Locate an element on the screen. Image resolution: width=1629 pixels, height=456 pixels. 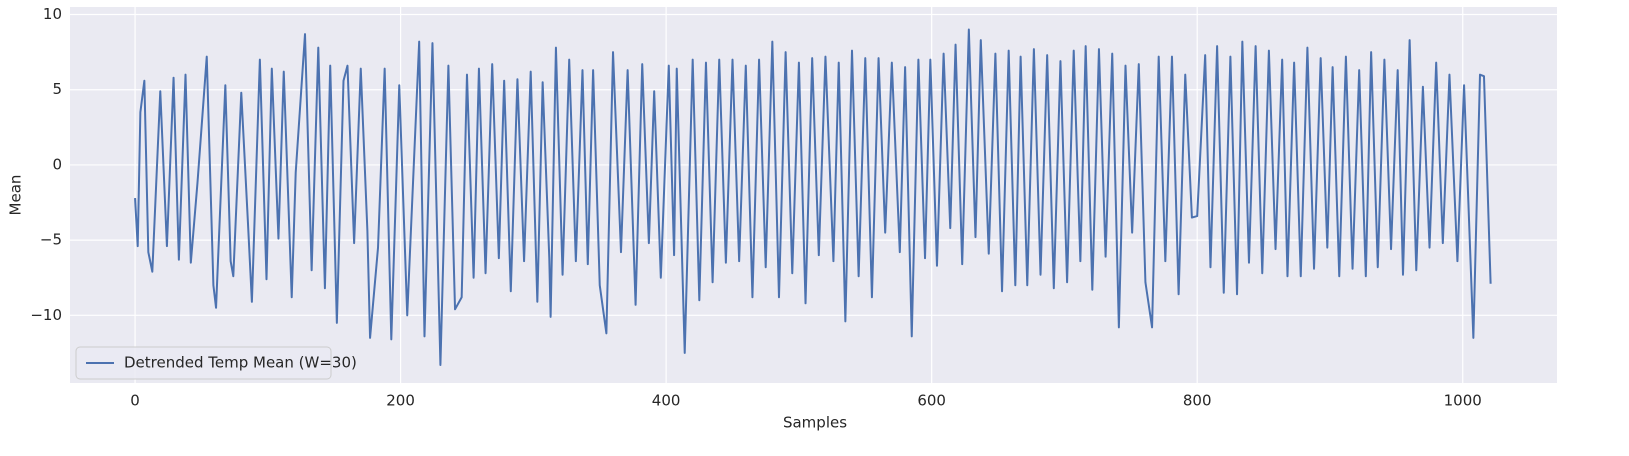
x-tick-label: 600 is located at coordinates (931, 401).